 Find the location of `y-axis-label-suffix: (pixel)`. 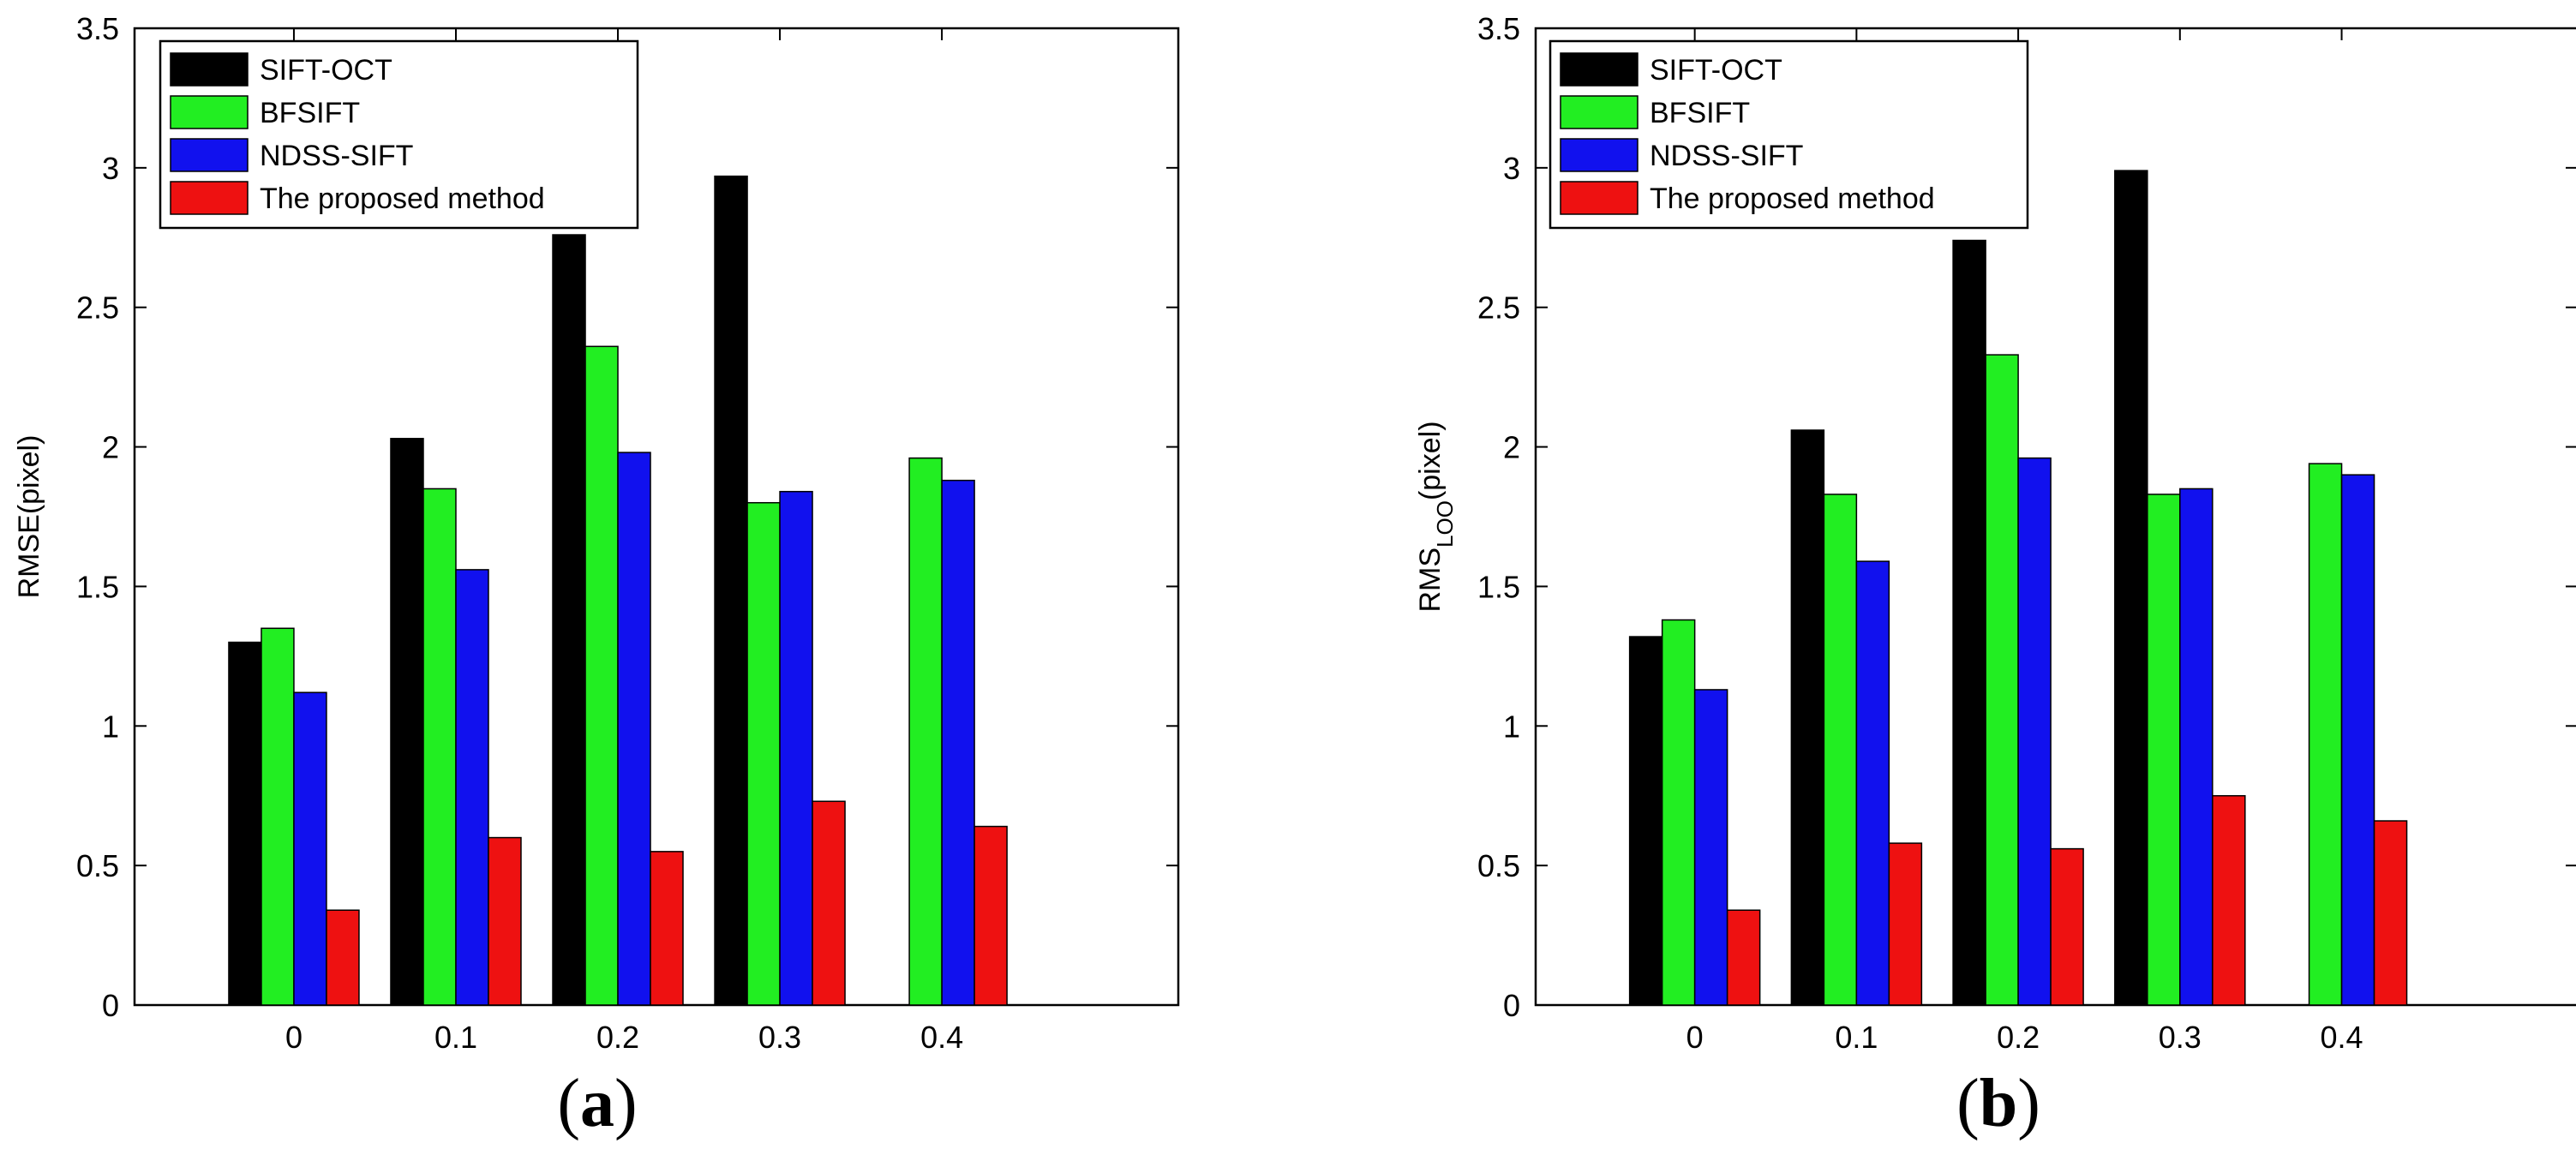

y-axis-label-suffix: (pixel) is located at coordinates (1430, 460).